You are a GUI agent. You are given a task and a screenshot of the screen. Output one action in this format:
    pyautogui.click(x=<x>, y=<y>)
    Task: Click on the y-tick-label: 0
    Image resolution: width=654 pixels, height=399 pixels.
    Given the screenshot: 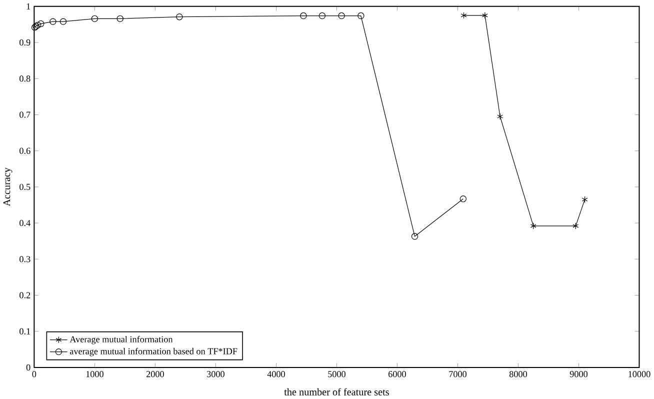 What is the action you would take?
    pyautogui.click(x=28, y=367)
    